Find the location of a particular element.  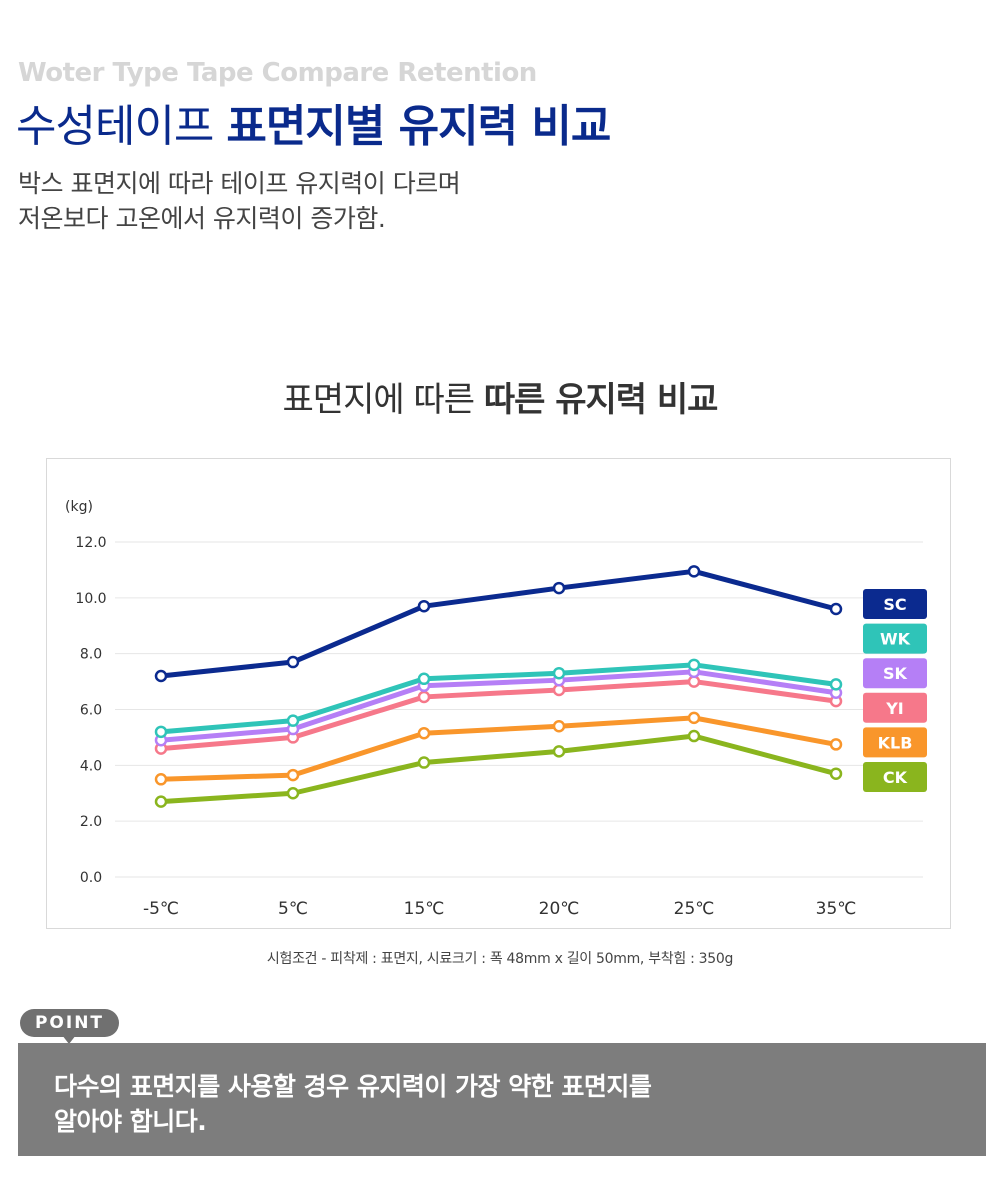

y-tick-label: 0.0 is located at coordinates (91, 878).